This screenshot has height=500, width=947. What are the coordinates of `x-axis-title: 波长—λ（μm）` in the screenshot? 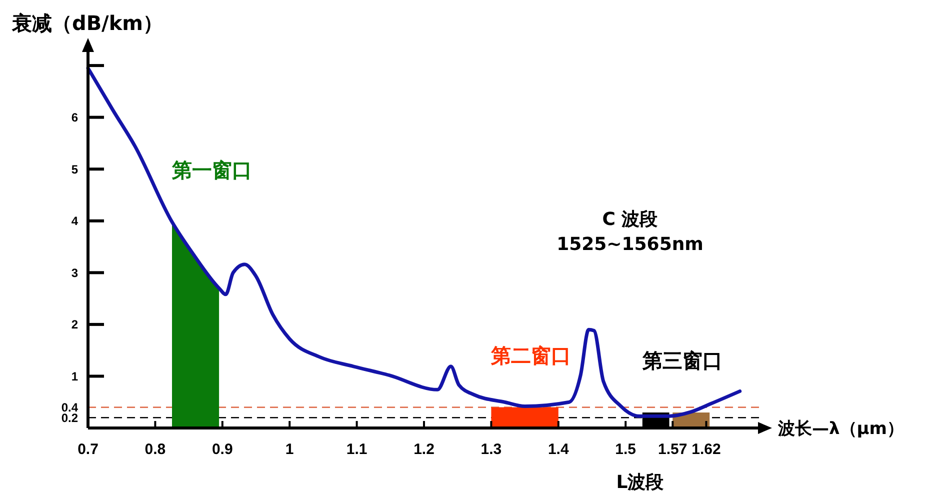 It's located at (840, 429).